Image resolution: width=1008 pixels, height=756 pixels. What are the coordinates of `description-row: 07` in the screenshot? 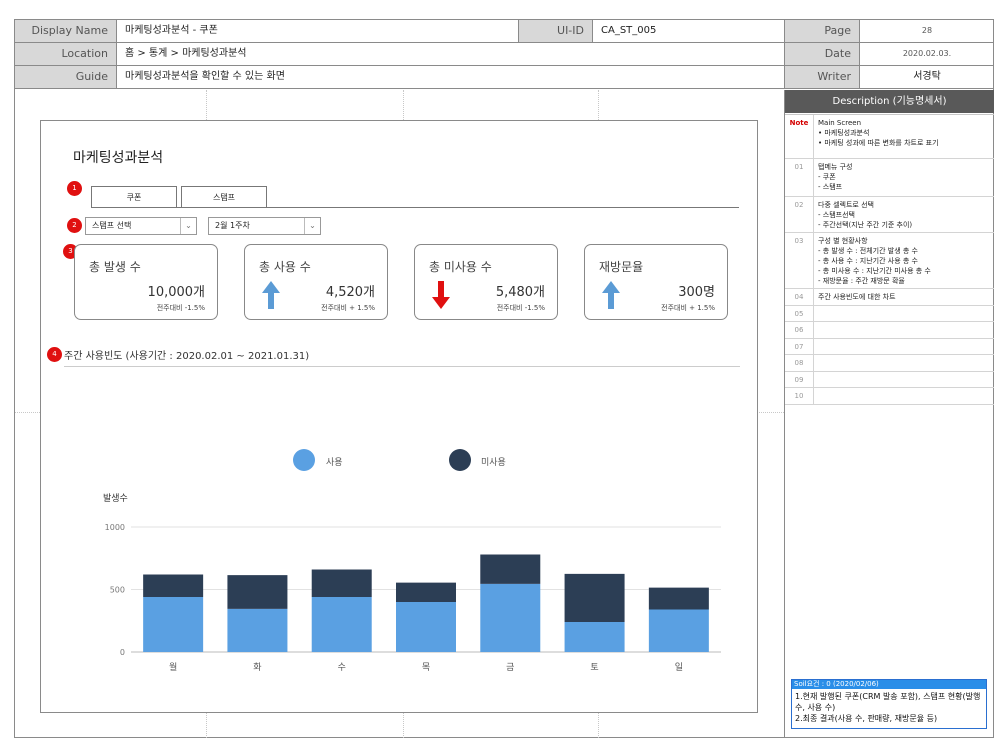 It's located at (889, 347).